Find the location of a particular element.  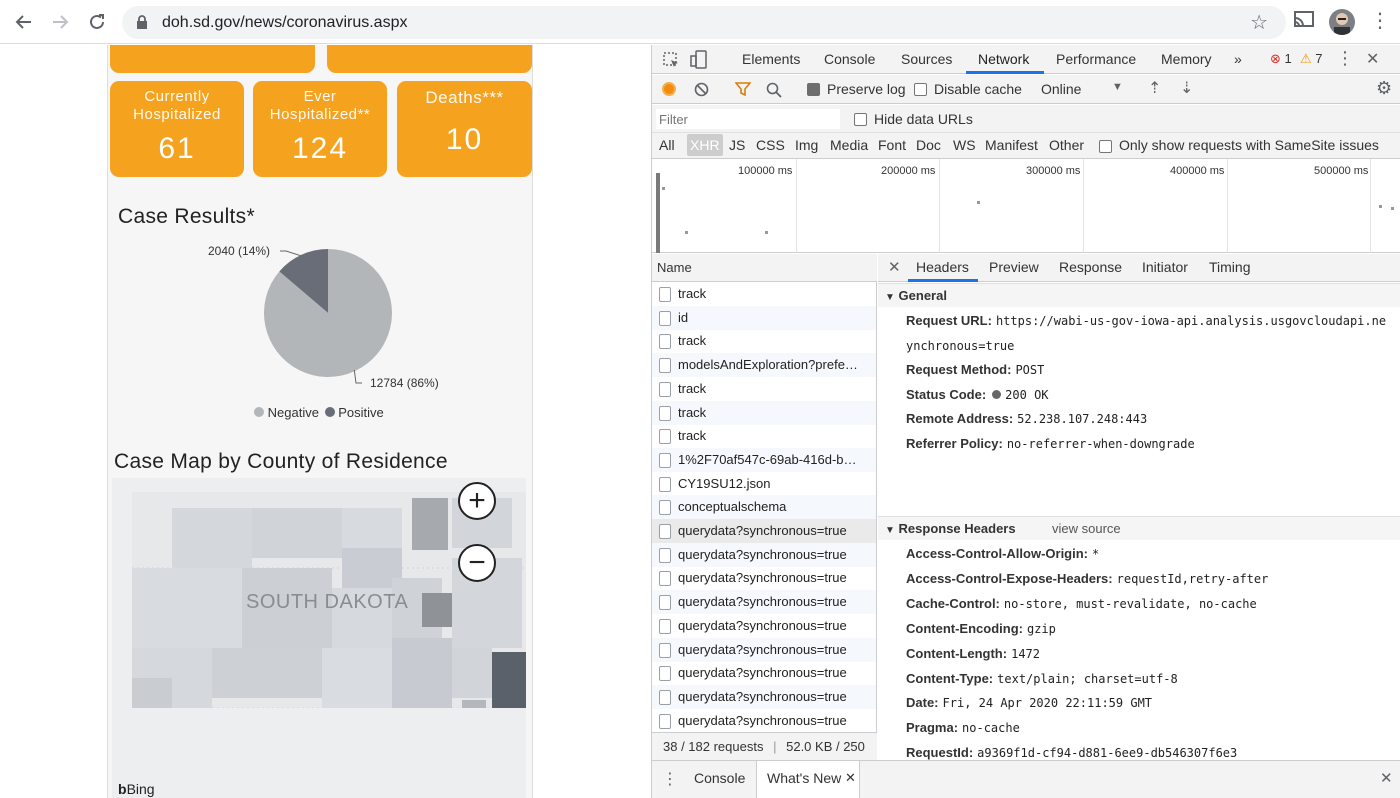

pie-slice-negative is located at coordinates (328, 313).